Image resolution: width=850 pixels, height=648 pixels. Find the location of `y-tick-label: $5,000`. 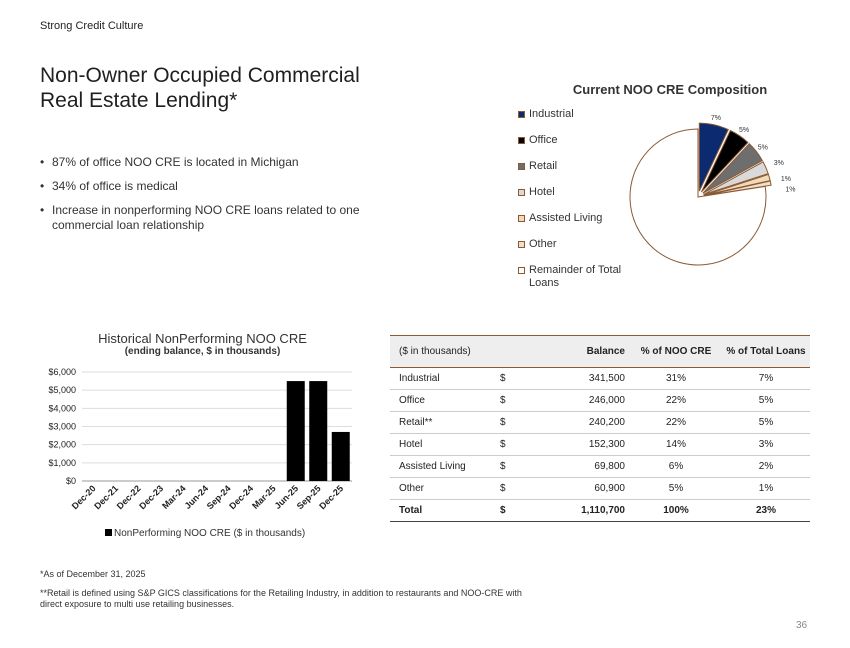

y-tick-label: $5,000 is located at coordinates (62, 390).